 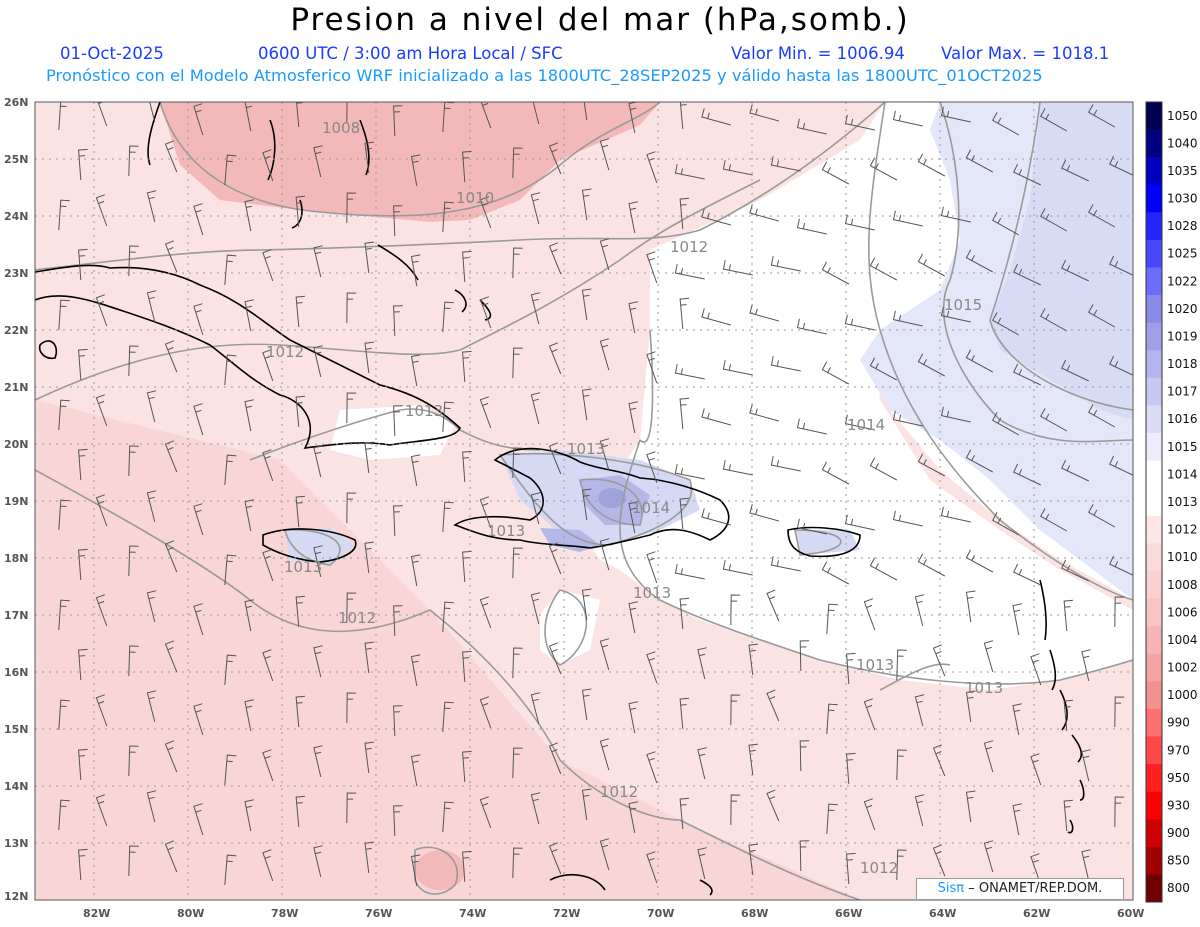 I want to click on lat-tick-label: 22N, so click(x=16, y=330).